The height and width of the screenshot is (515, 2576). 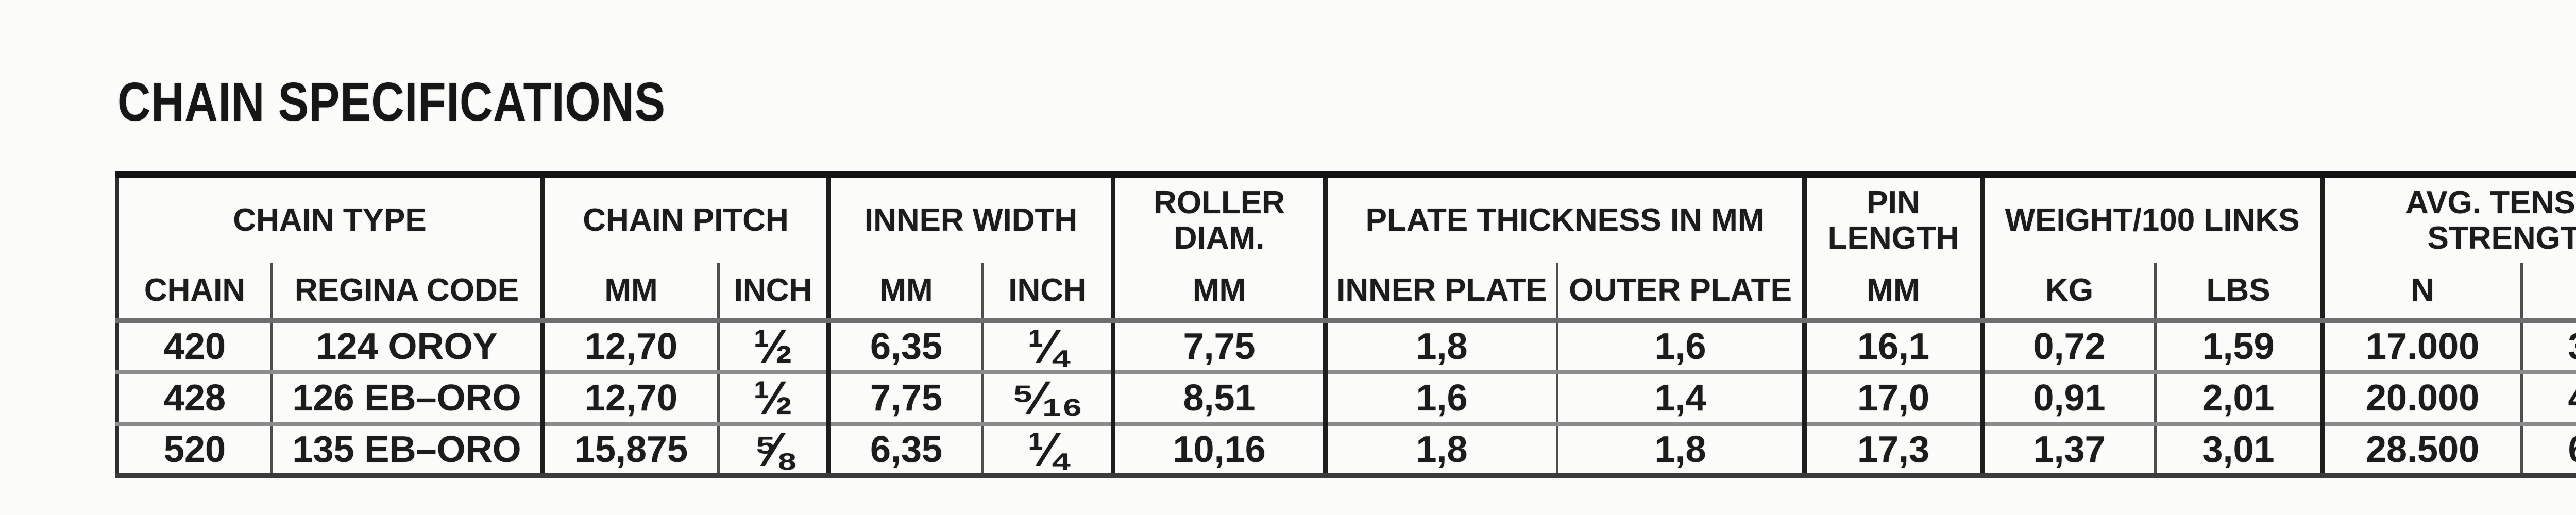 I want to click on cell-lbs-weight: 2,01, so click(x=2240, y=399).